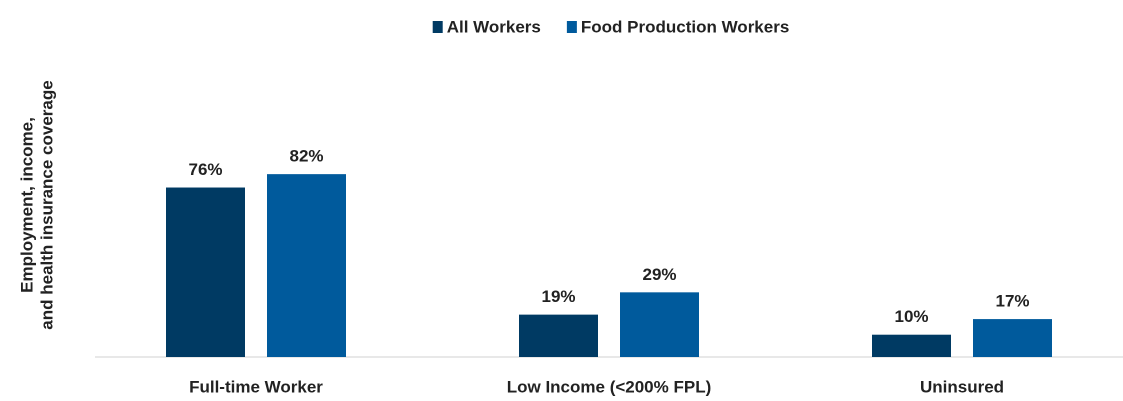 The image size is (1123, 401). I want to click on value-label: 76%, so click(205, 169).